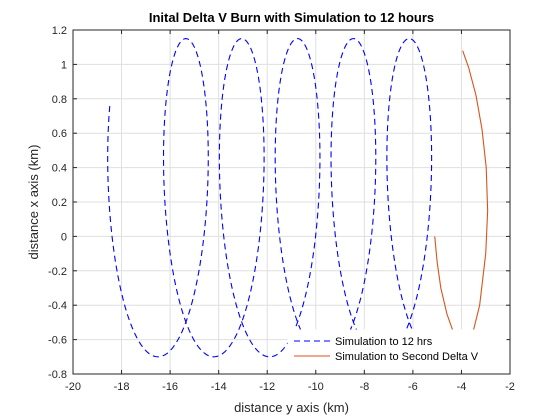  I want to click on y-tick-label: -0.8, so click(57, 375).